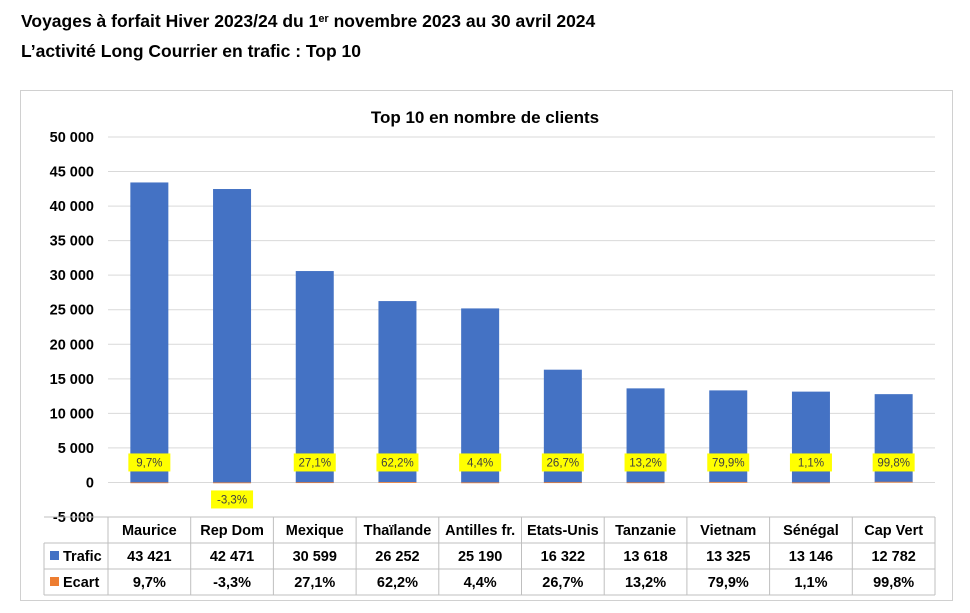 The width and height of the screenshot is (970, 613). What do you see at coordinates (893, 531) in the screenshot?
I see `x-category-label: Cap Vert` at bounding box center [893, 531].